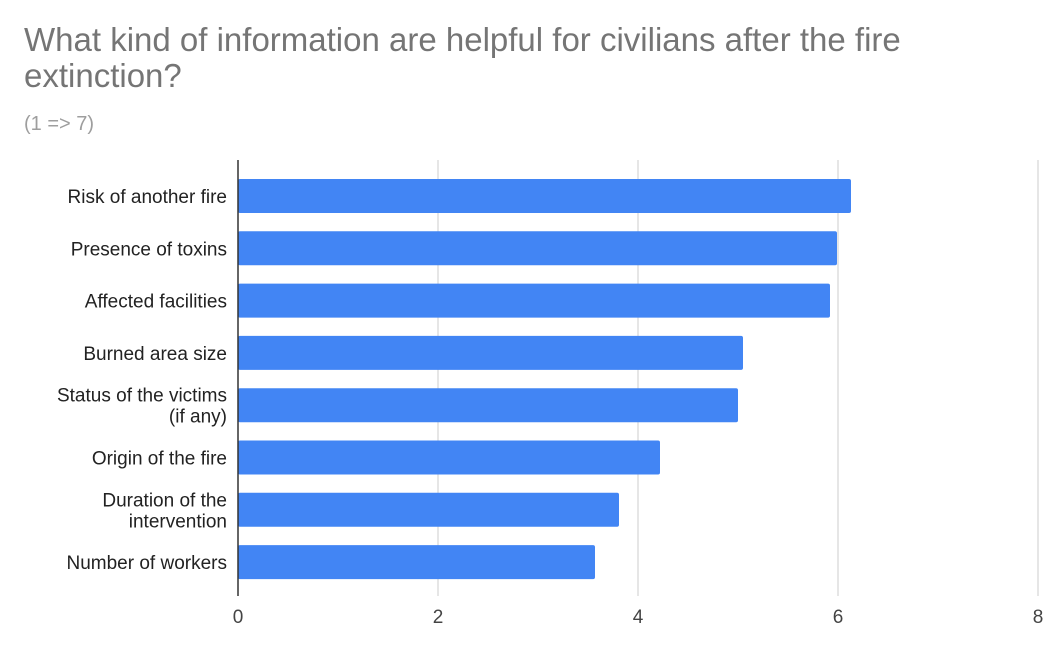 The height and width of the screenshot is (646, 1064). What do you see at coordinates (838, 617) in the screenshot?
I see `x-tick-label: 6` at bounding box center [838, 617].